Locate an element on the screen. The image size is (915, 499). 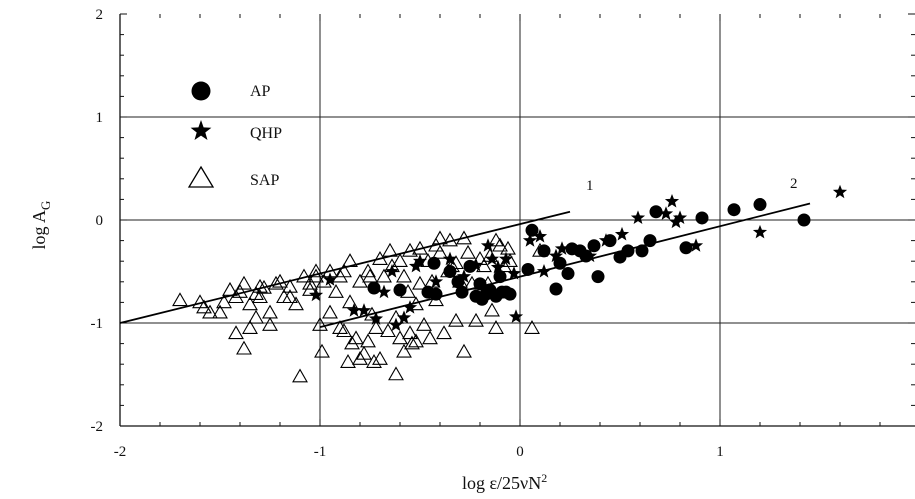
y-axis-title-main: log A is located at coordinates (39, 230).